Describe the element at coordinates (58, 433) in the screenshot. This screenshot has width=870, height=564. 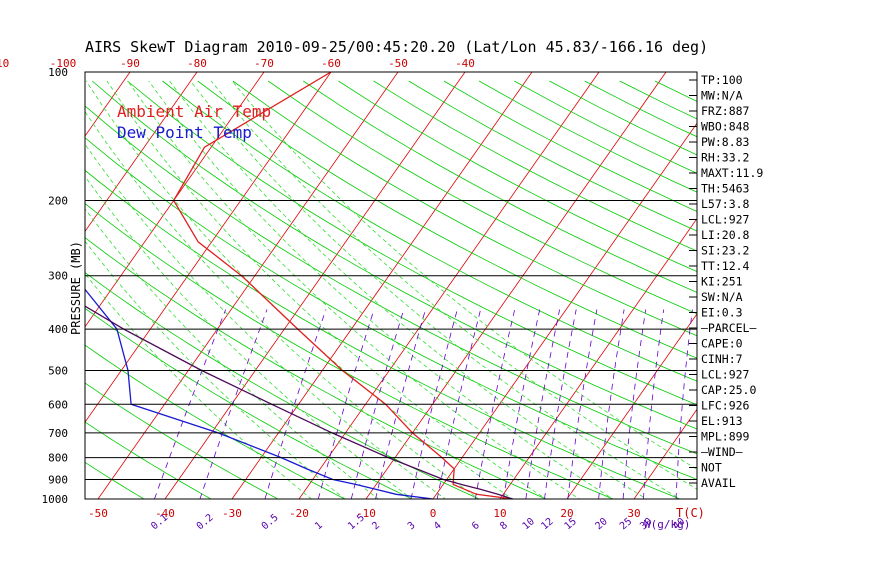
I see `pressure-tick-label: 700` at that location.